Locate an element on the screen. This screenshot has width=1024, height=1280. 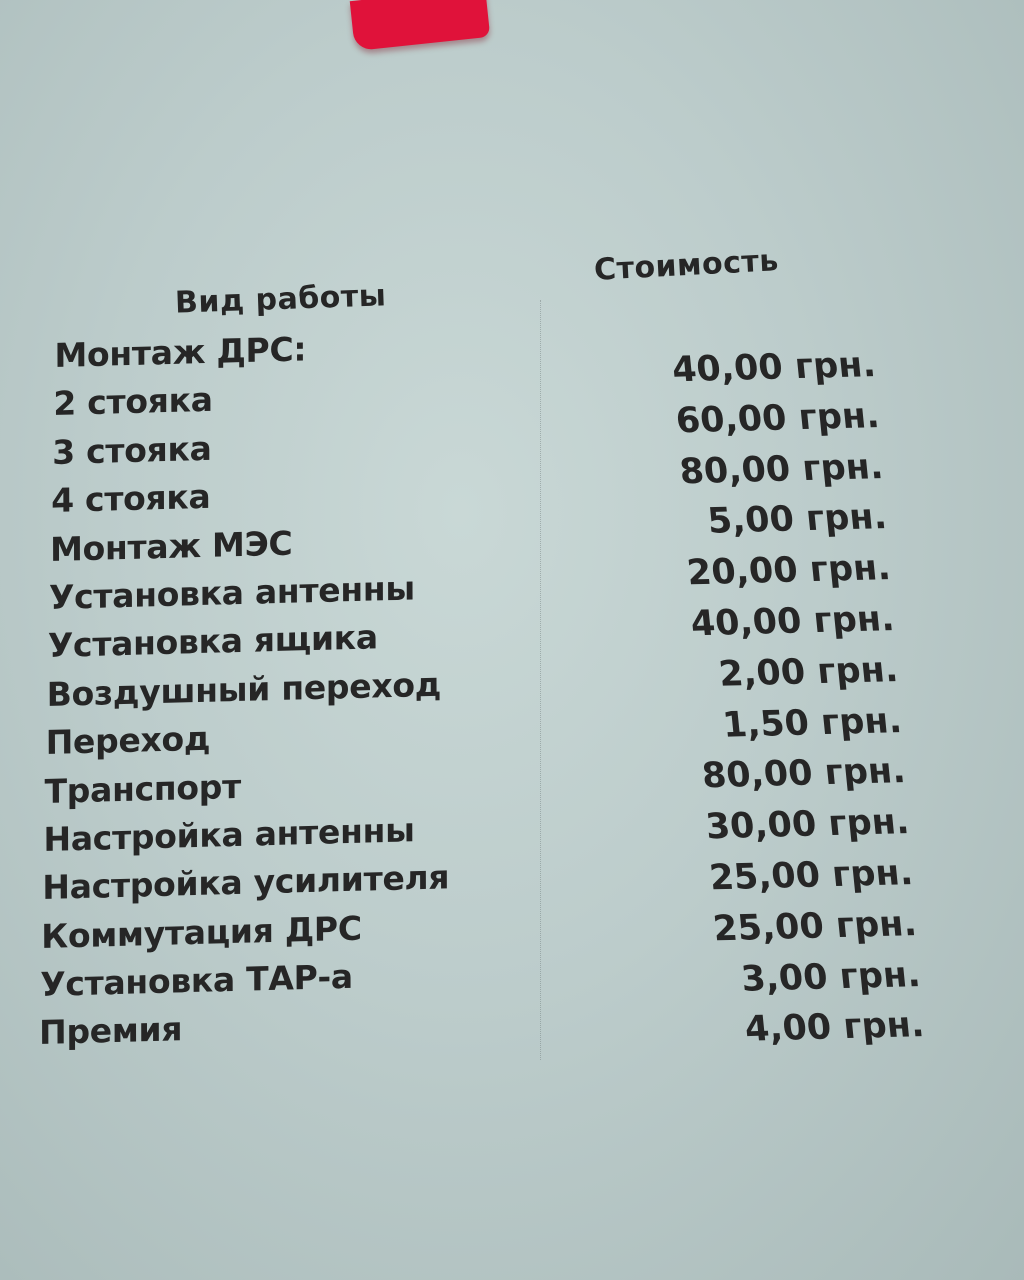
header-work-type: Вид работы is located at coordinates (280, 299).